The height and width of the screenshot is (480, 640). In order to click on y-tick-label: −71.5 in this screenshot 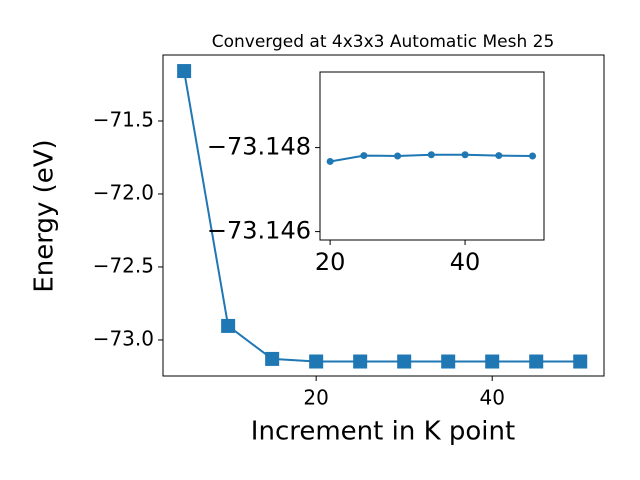, I will do `click(123, 119)`.